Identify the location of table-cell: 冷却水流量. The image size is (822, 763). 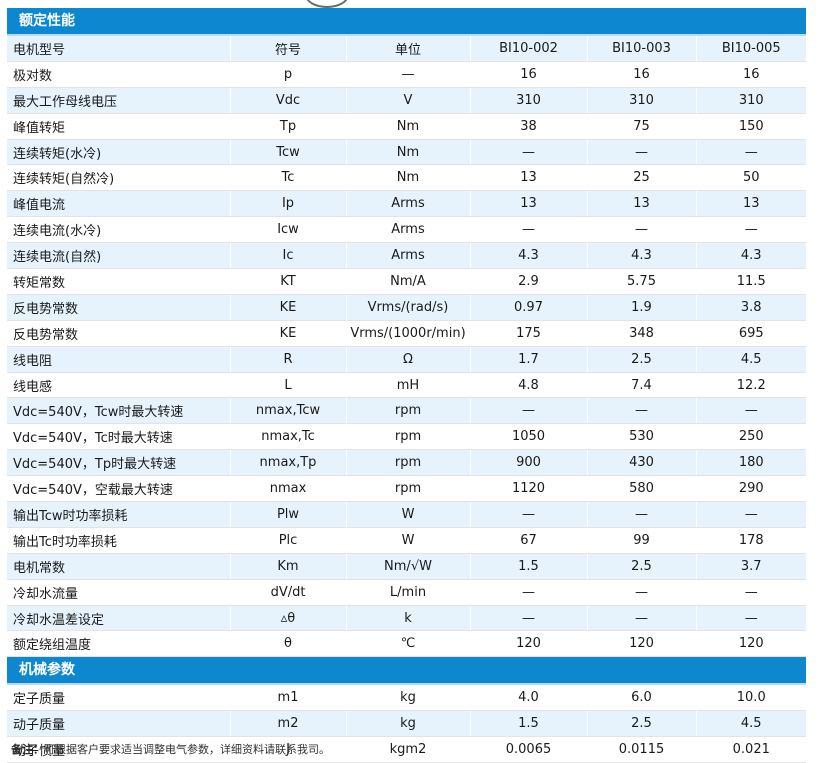
(118, 592).